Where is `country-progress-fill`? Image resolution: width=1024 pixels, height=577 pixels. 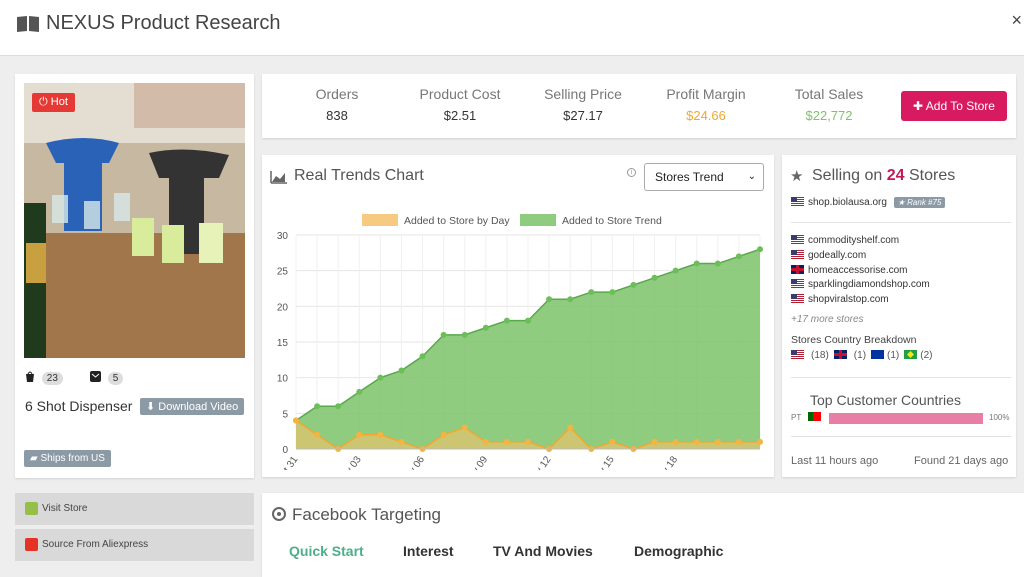
country-progress-fill is located at coordinates (906, 418).